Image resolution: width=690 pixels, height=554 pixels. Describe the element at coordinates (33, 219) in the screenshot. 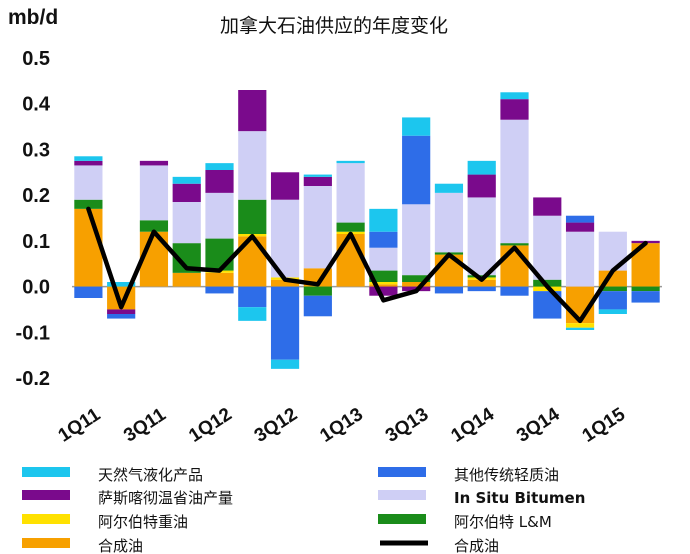

I see `y-axis-ticks: 0.5 0.4 0.3 0.2 0.1 0.0 -0.1 -0.2` at that location.